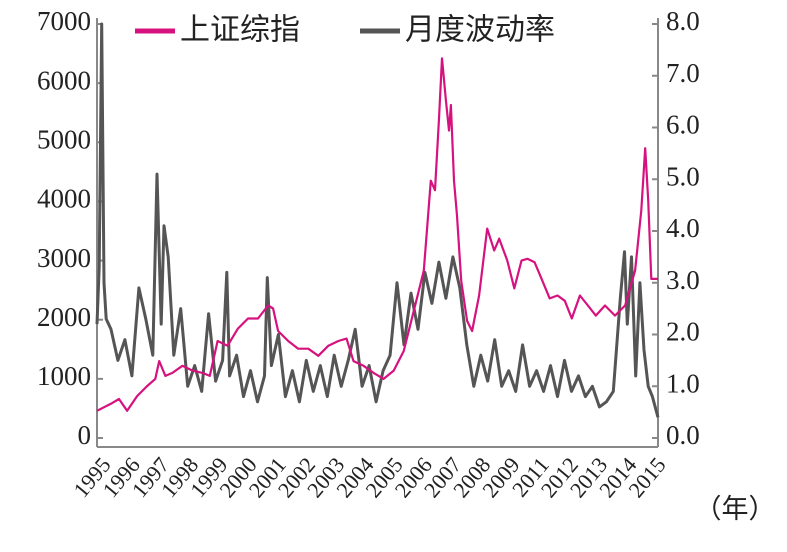  Describe the element at coordinates (683, 332) in the screenshot. I see `y2-tick-label: 2.0` at that location.